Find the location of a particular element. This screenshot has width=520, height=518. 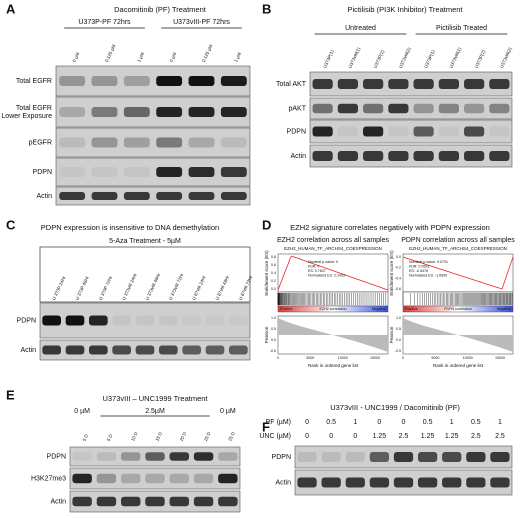

panel-label: F is located at coordinates (266, 426).